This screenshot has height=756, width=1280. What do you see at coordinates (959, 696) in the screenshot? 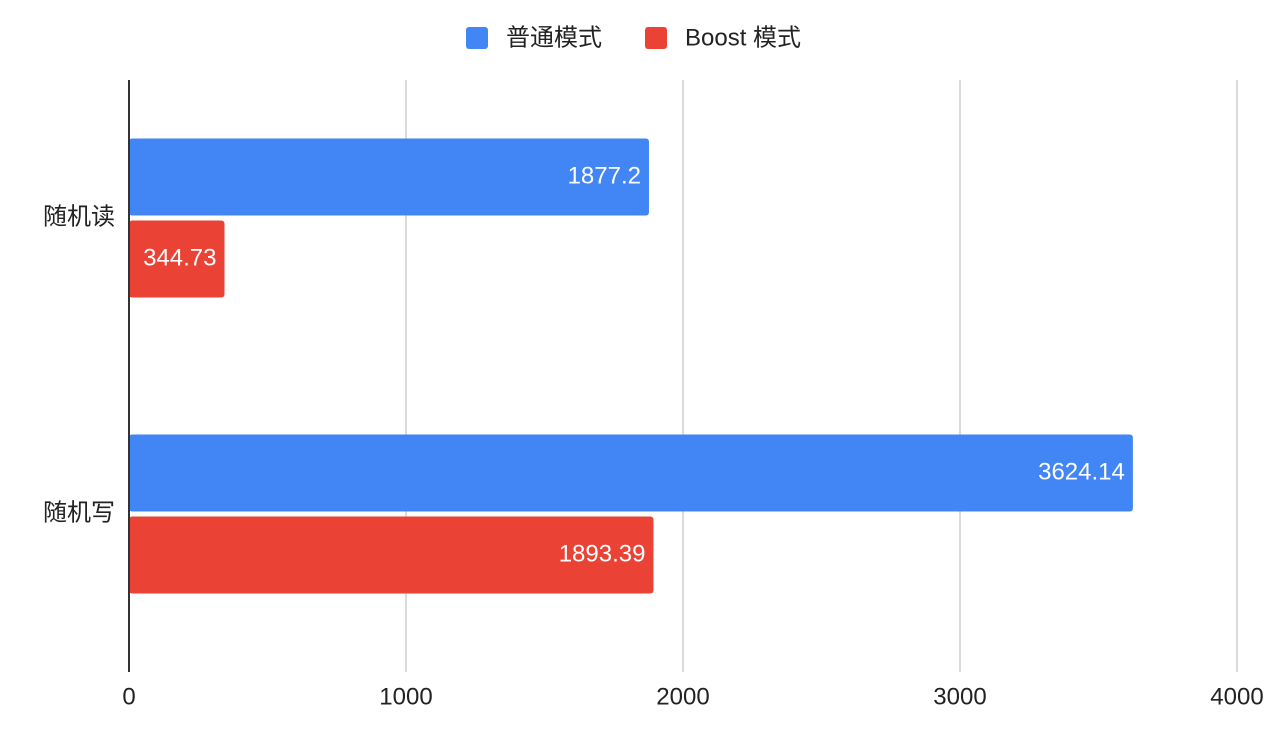
I see `x-tick-label: 3000` at bounding box center [959, 696].